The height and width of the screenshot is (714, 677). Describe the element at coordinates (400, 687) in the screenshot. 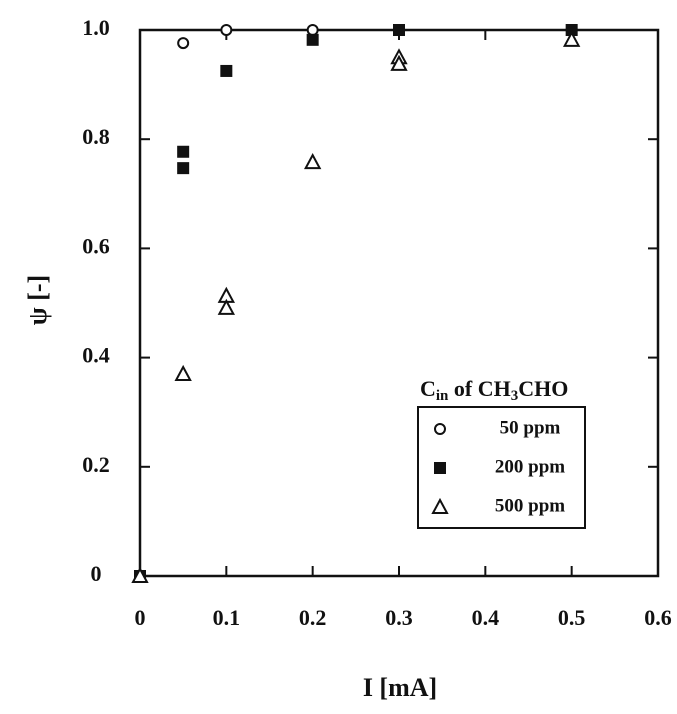

I see `x-axis-label: I [mA]` at that location.